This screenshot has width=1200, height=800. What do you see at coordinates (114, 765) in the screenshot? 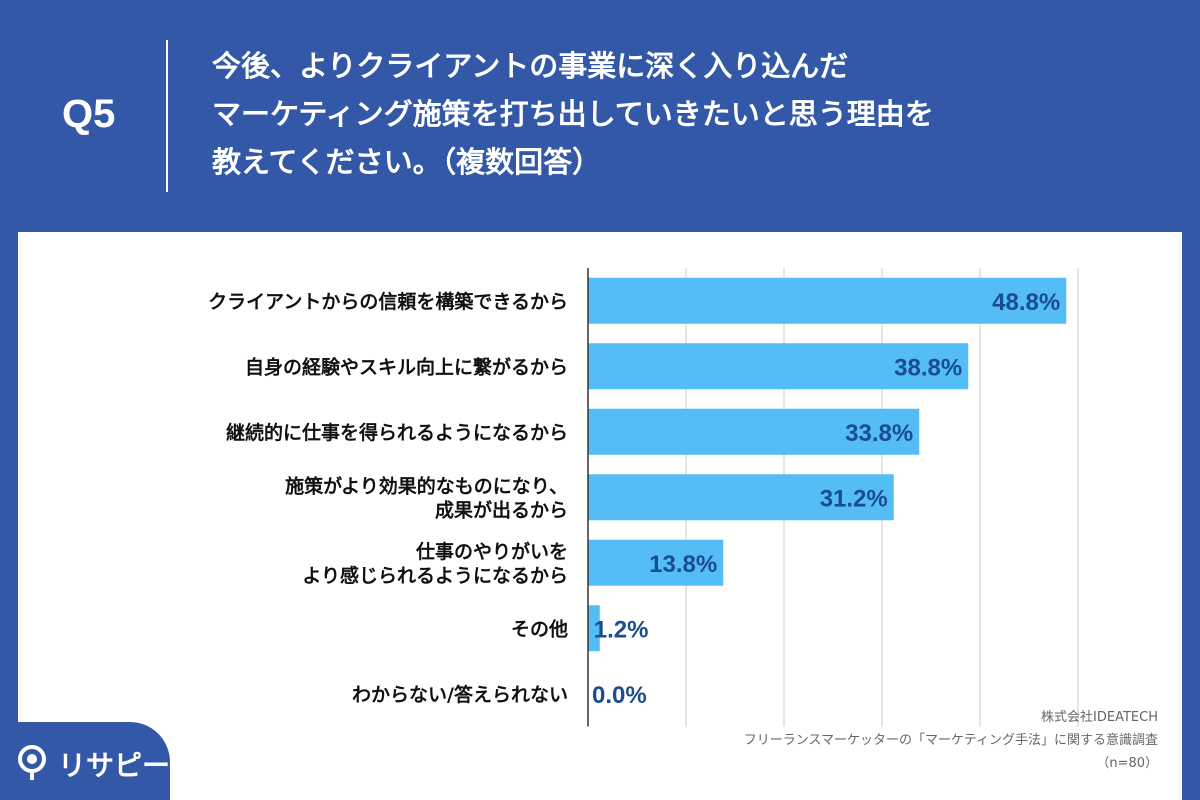
I see `logo-text: リサピー` at bounding box center [114, 765].